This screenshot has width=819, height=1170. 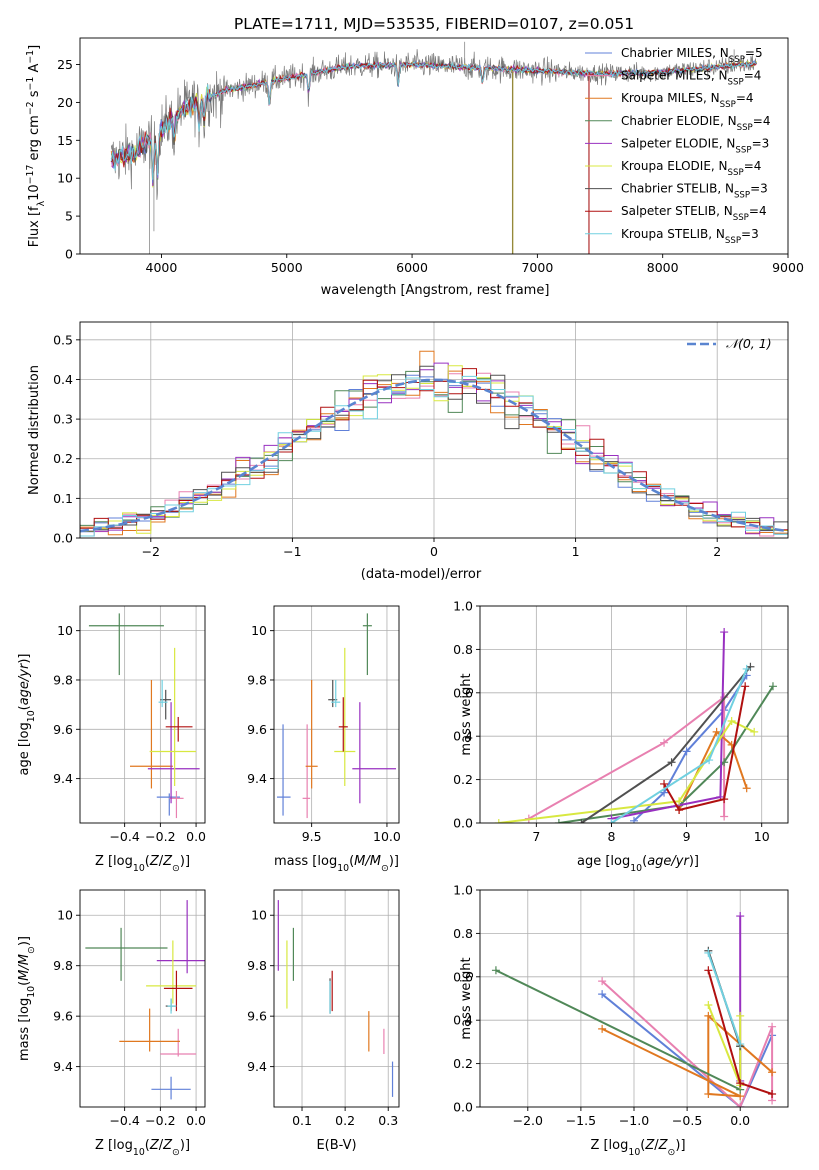 What do you see at coordinates (302, 1120) in the screenshot?
I see `x-tick-label: 0.1` at bounding box center [302, 1120].